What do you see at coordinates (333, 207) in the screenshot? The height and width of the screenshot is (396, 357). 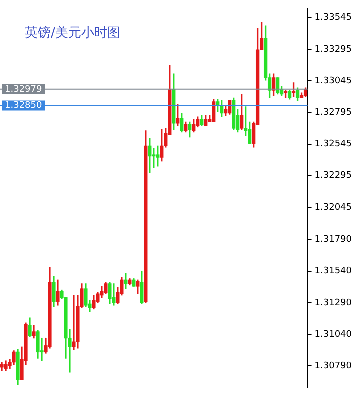 I see `y-tick-label: 1.32045` at bounding box center [333, 207].